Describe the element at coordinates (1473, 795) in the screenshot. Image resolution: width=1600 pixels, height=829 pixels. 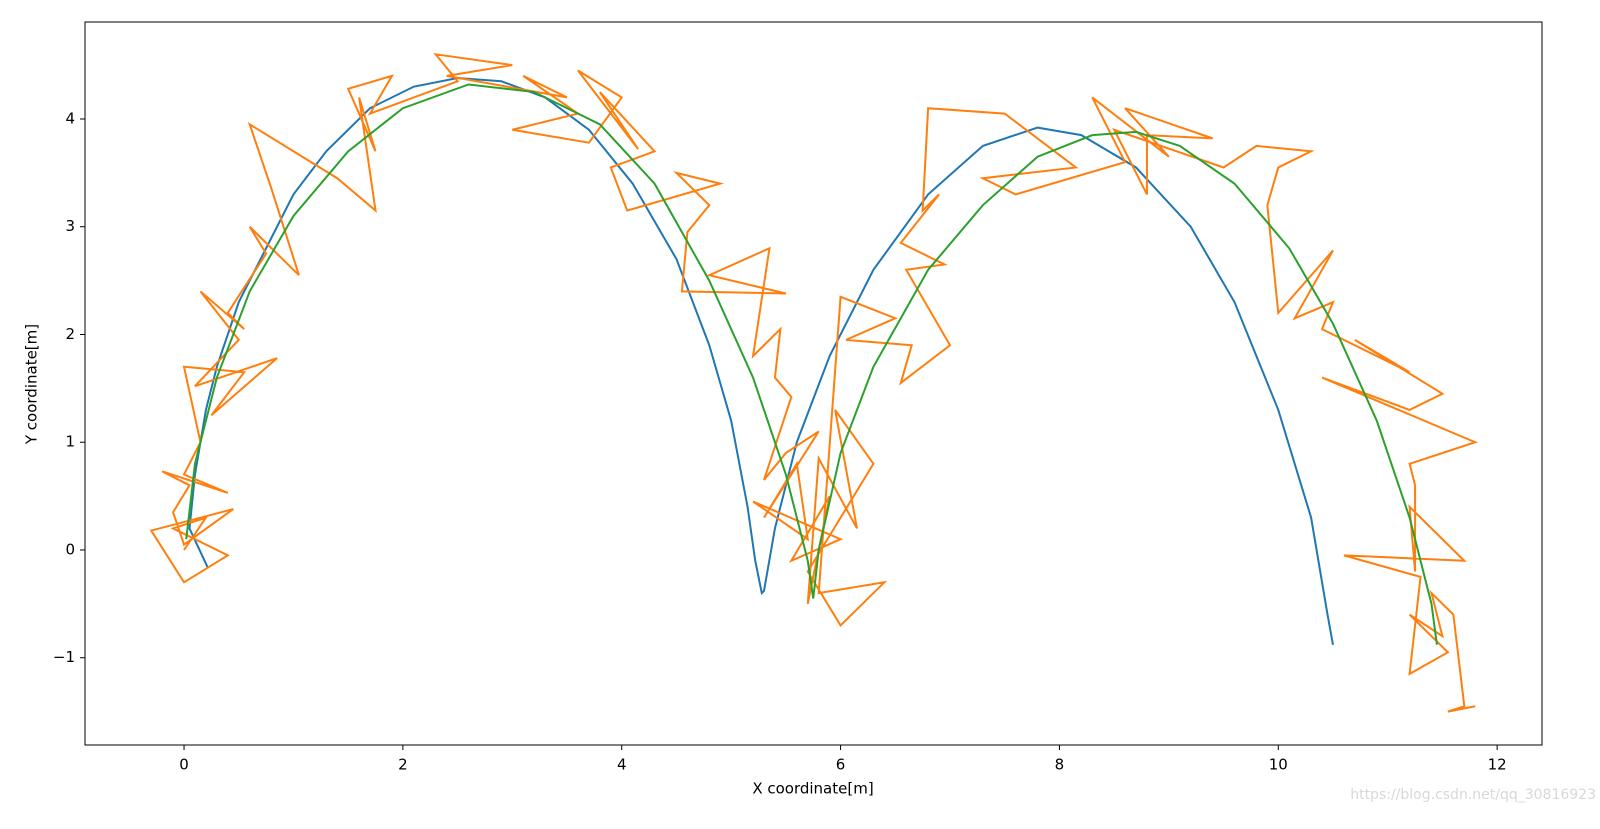
I see `watermark: https://blog.csdn.net/qq_30816923` at that location.